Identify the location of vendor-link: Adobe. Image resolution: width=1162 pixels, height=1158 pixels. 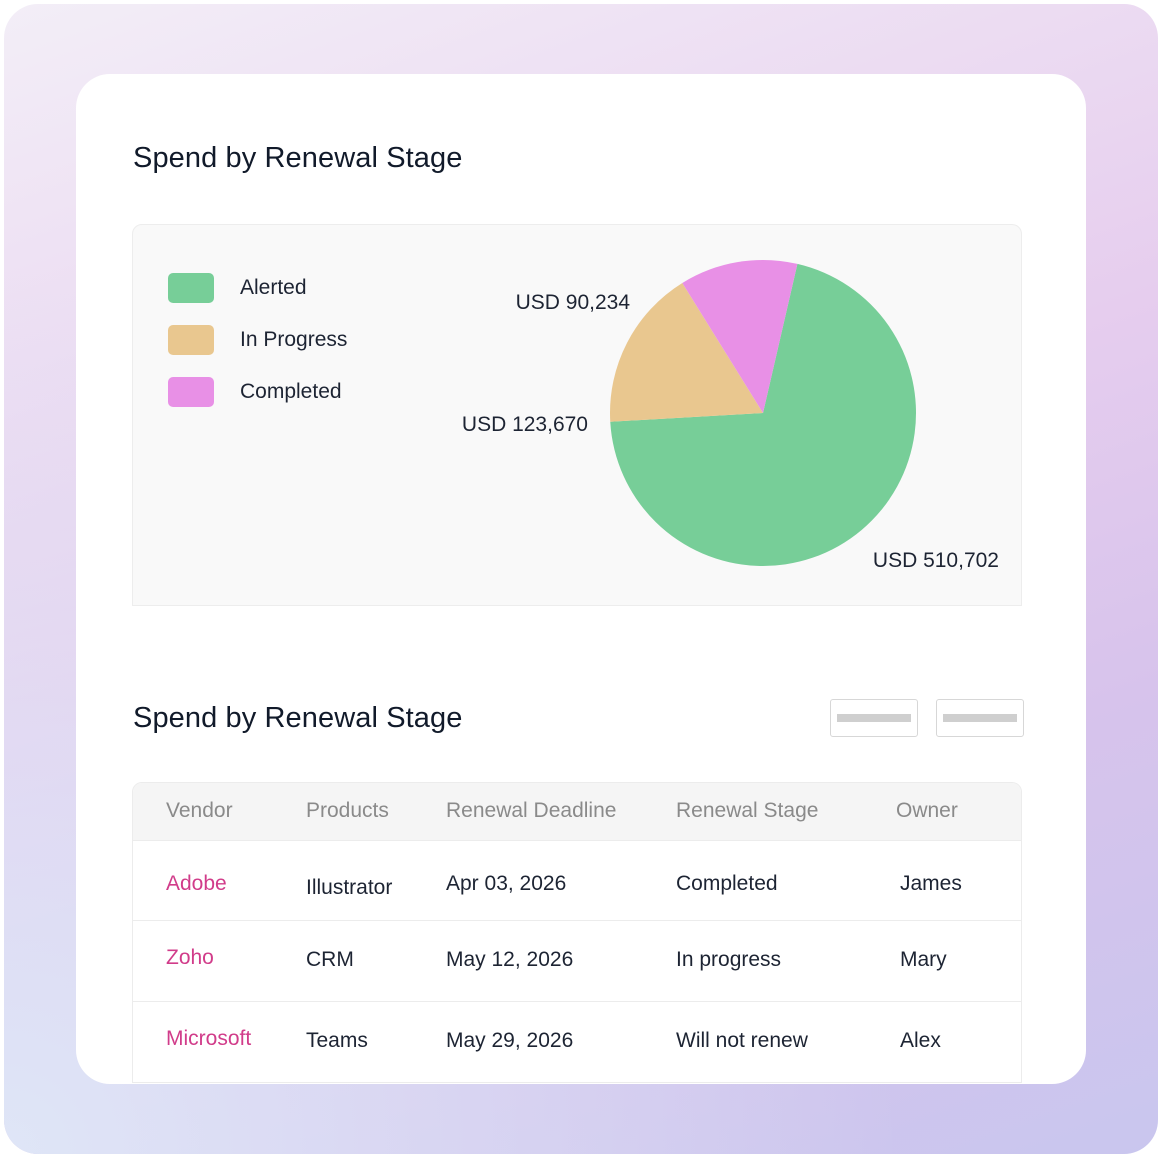
(219, 880).